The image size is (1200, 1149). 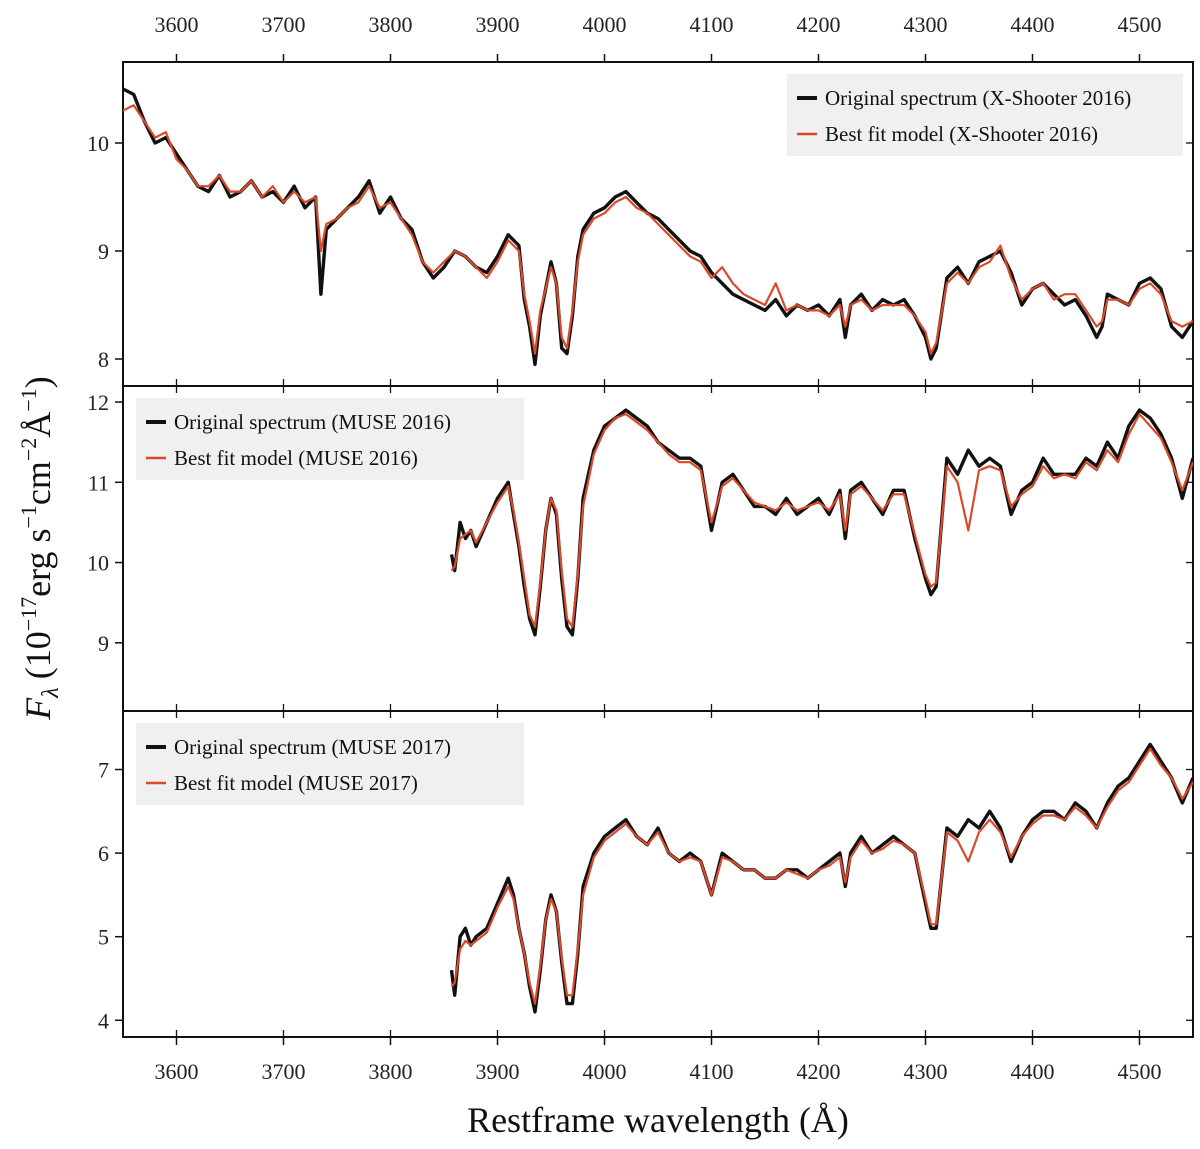 I want to click on bottom-x-tick-label: 3600, so click(x=177, y=1071).